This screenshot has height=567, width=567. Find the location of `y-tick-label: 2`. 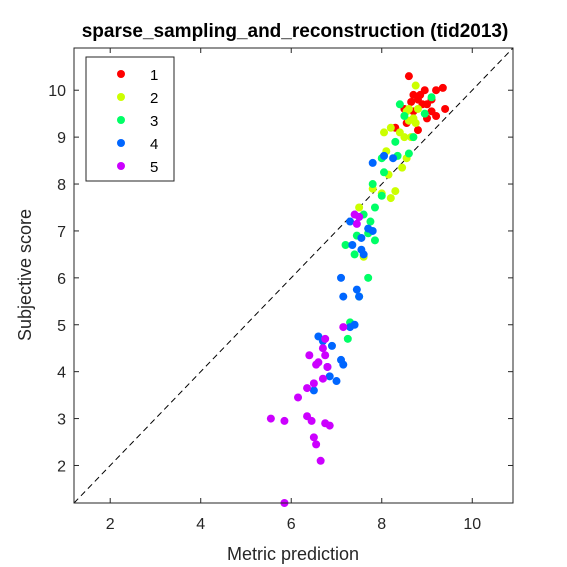

y-tick-label: 2 is located at coordinates (61, 466).